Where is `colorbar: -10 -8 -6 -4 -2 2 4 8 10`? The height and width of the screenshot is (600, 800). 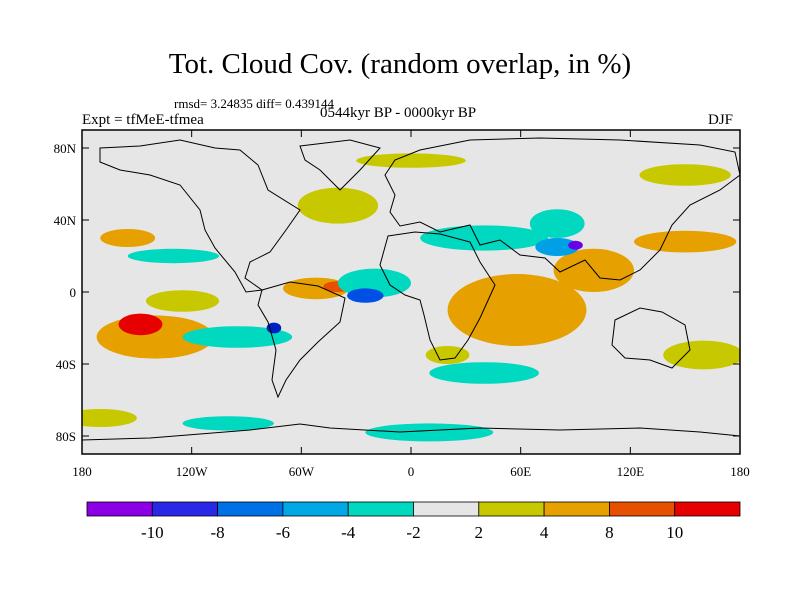
colorbar: -10 -8 -6 -4 -2 2 4 8 10 is located at coordinates (413, 521).